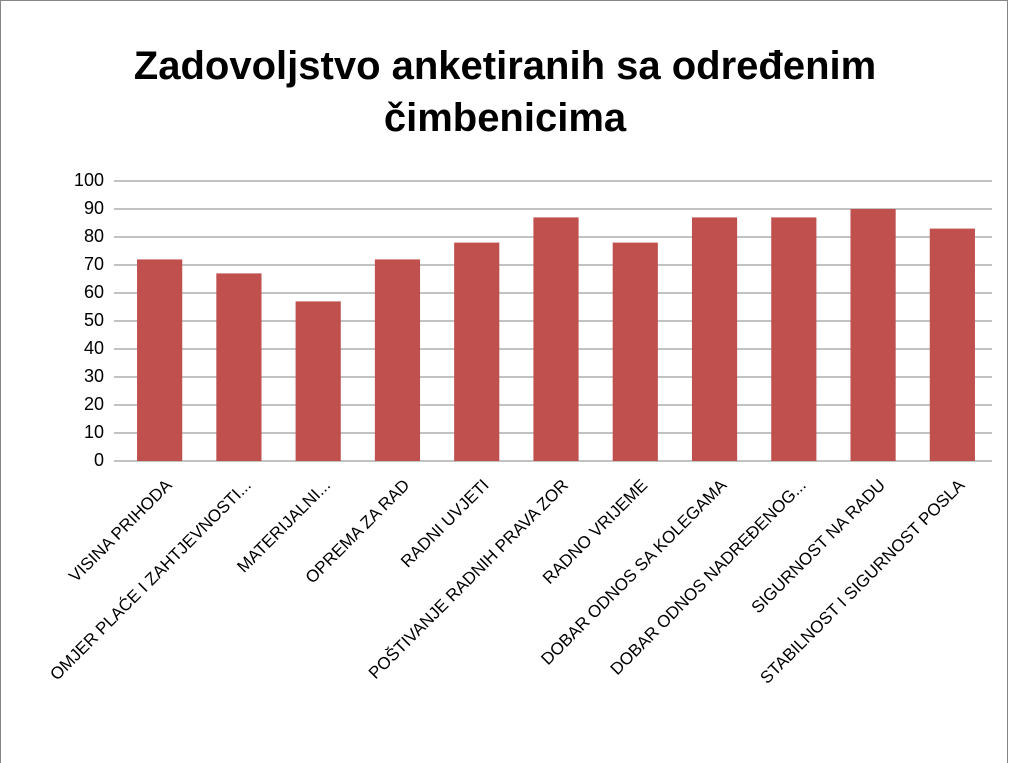  What do you see at coordinates (94, 208) in the screenshot?
I see `y-tick-label: 90` at bounding box center [94, 208].